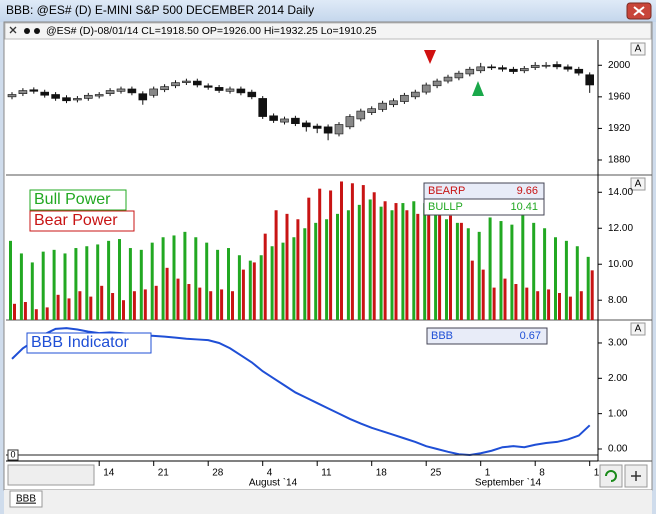  Describe the element at coordinates (328, 502) in the screenshot. I see `tab-strip` at that location.